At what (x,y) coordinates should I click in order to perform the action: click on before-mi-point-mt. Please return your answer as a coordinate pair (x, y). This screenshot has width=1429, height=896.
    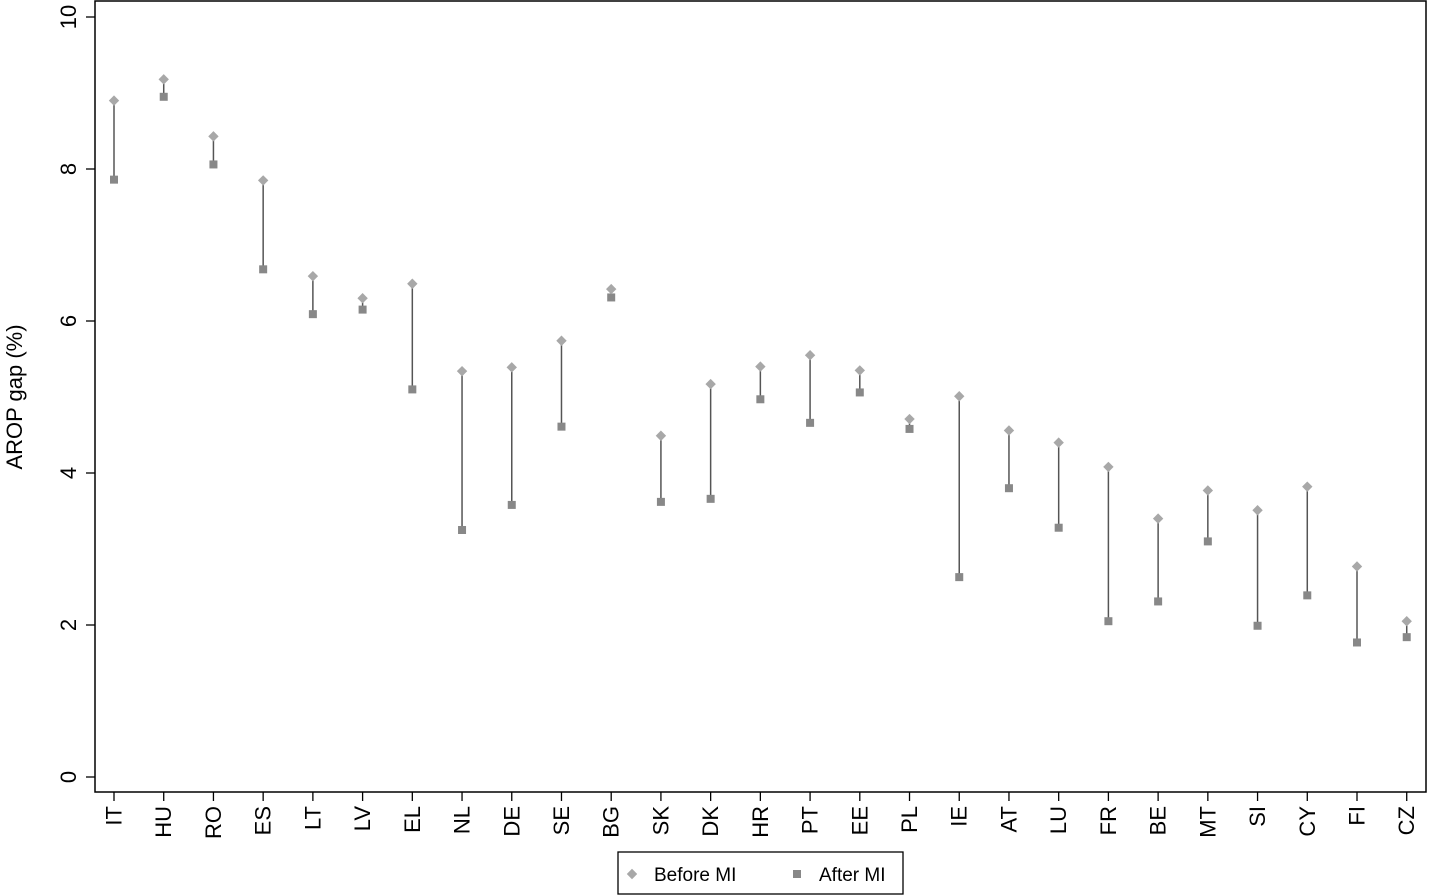
    Looking at the image, I should click on (1208, 490).